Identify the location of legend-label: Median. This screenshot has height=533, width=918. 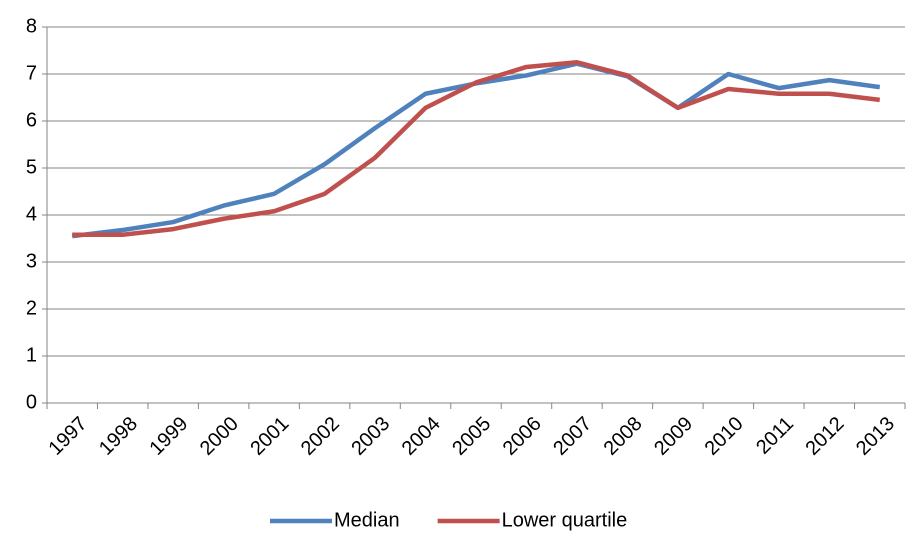
(367, 520).